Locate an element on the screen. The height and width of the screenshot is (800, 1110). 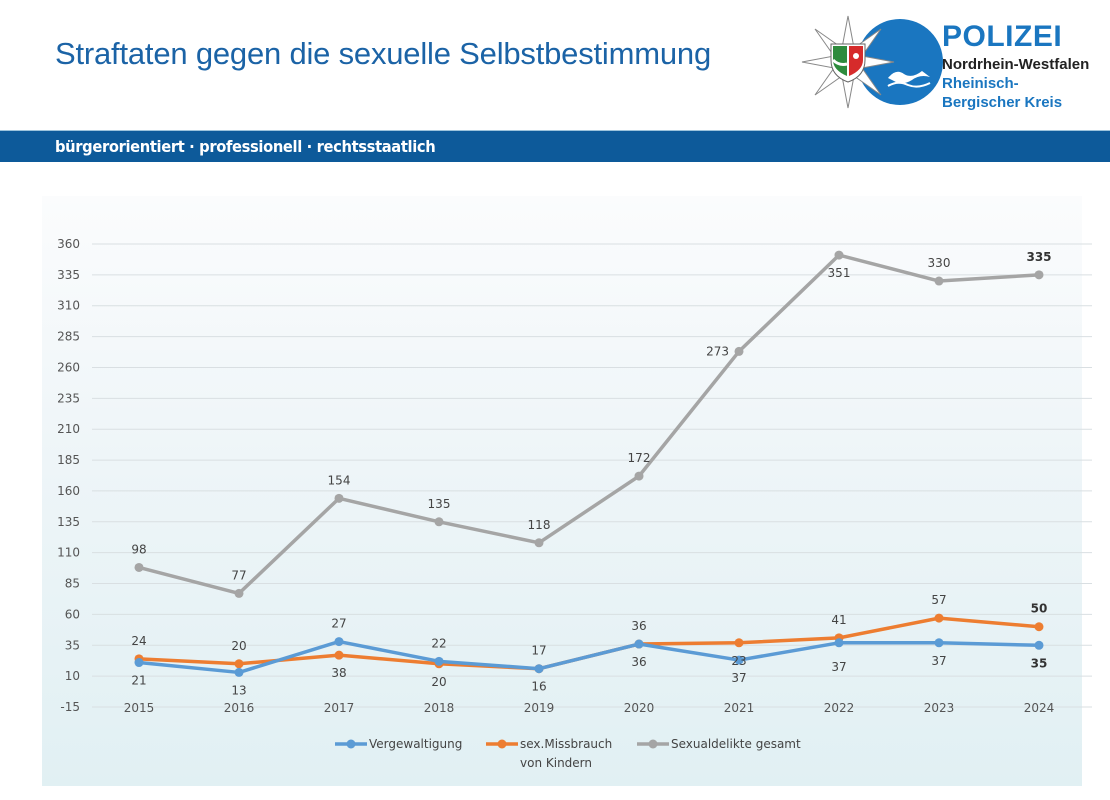
y-tick-label: 160 is located at coordinates (68, 491).